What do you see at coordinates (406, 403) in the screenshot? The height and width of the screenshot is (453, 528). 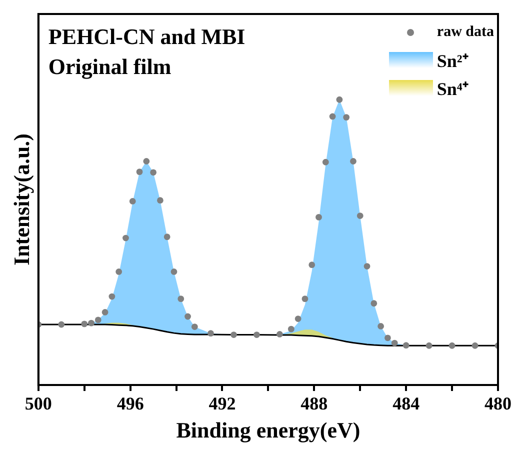 I see `x-tick-label: 484` at bounding box center [406, 403].